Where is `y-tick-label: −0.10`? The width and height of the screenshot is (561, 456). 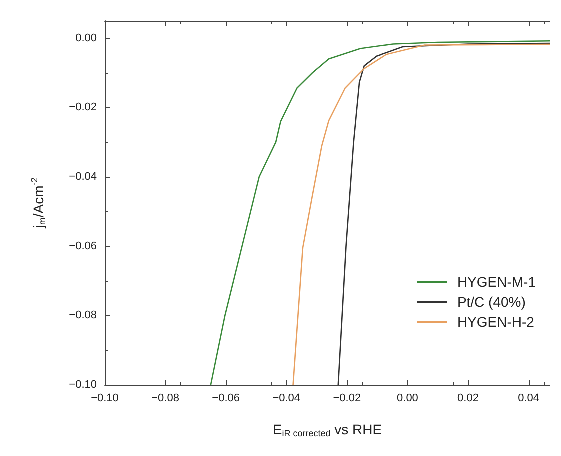
y-tick-label: −0.10 is located at coordinates (83, 385).